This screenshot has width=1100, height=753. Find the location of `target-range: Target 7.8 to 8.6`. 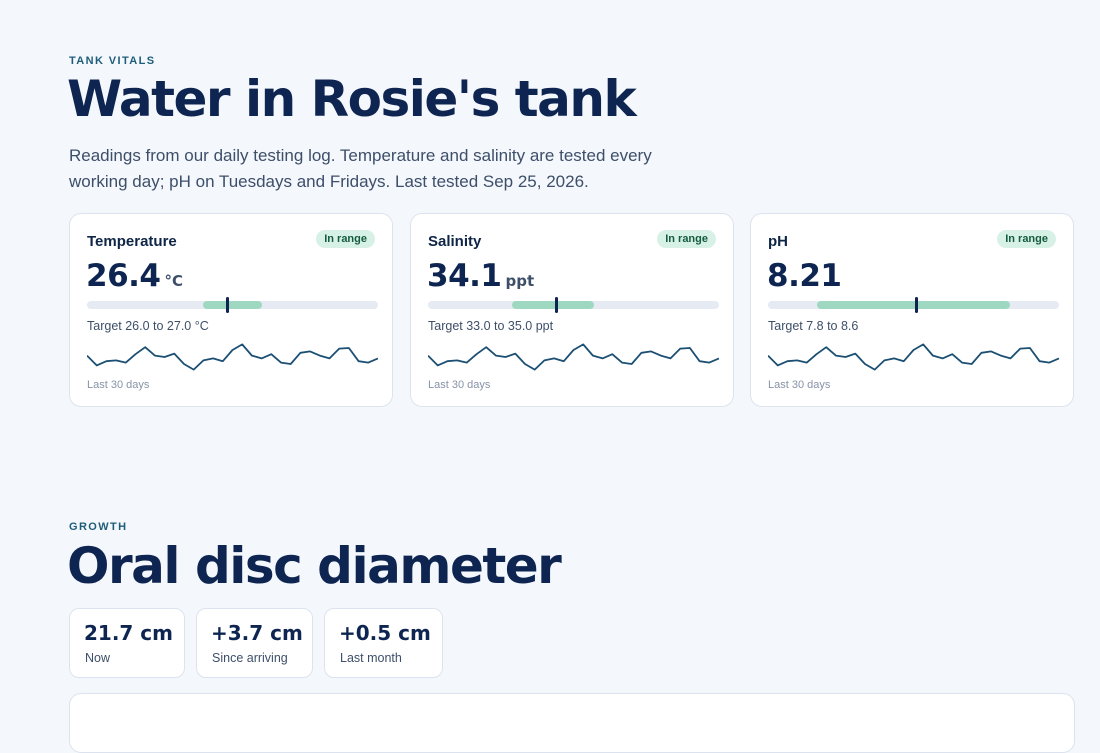

target-range: Target 7.8 to 8.6 is located at coordinates (813, 326).